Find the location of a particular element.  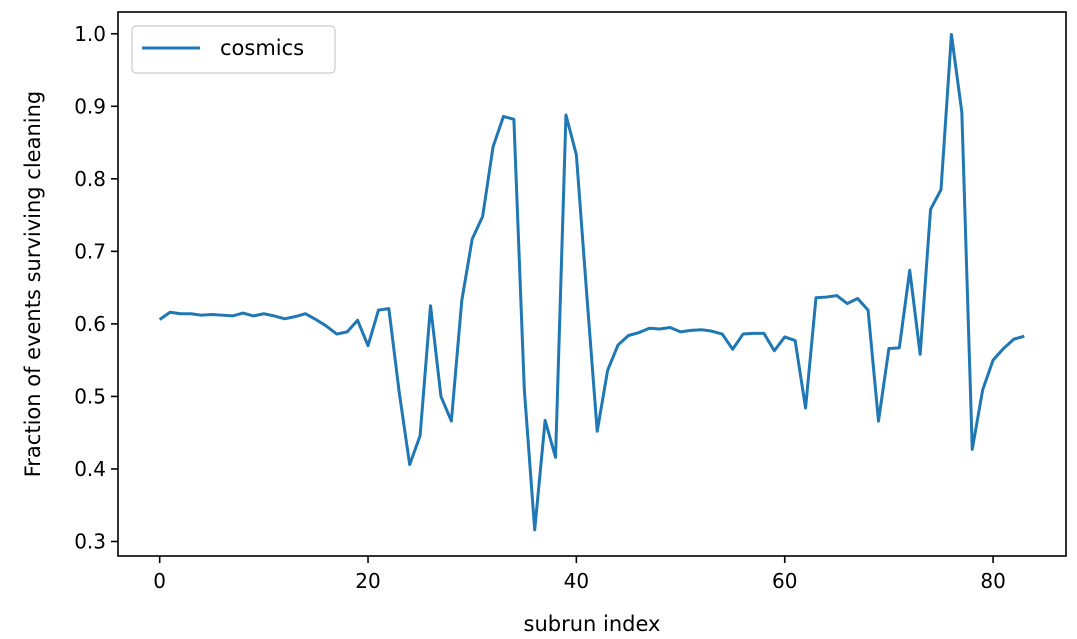

legend: cosmics is located at coordinates (233, 49).